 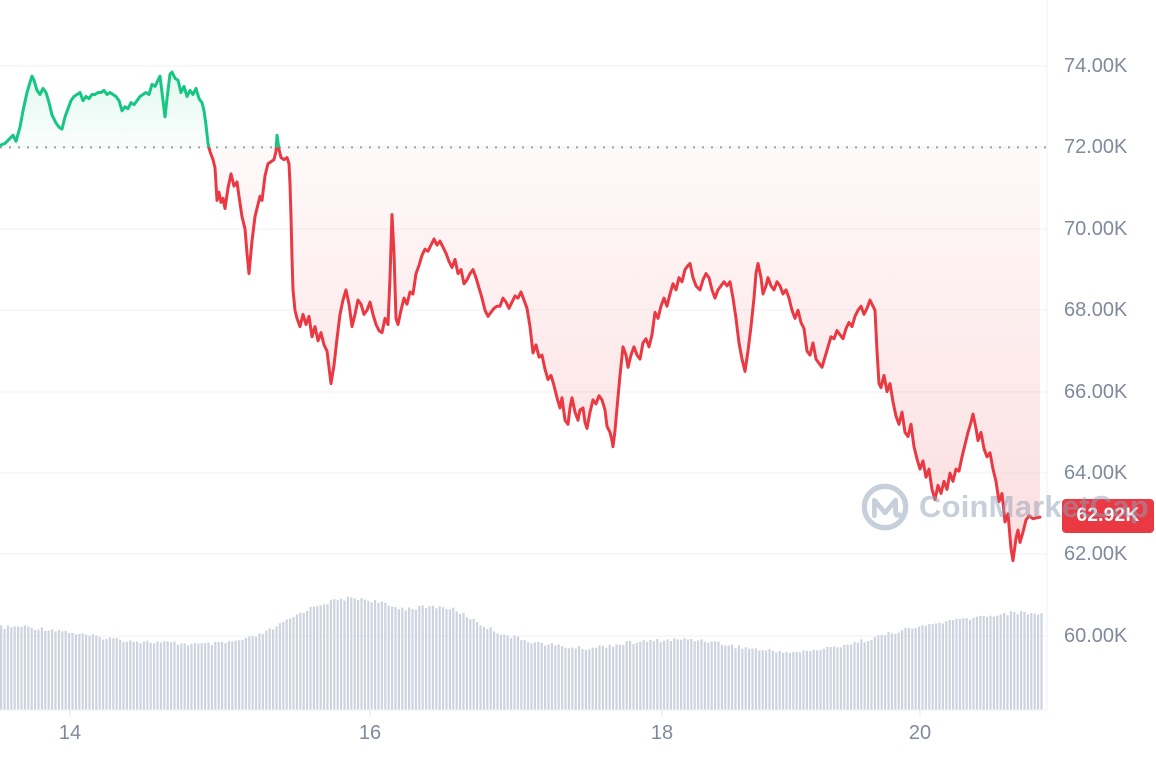 What do you see at coordinates (521, 653) in the screenshot?
I see `volume-bars` at bounding box center [521, 653].